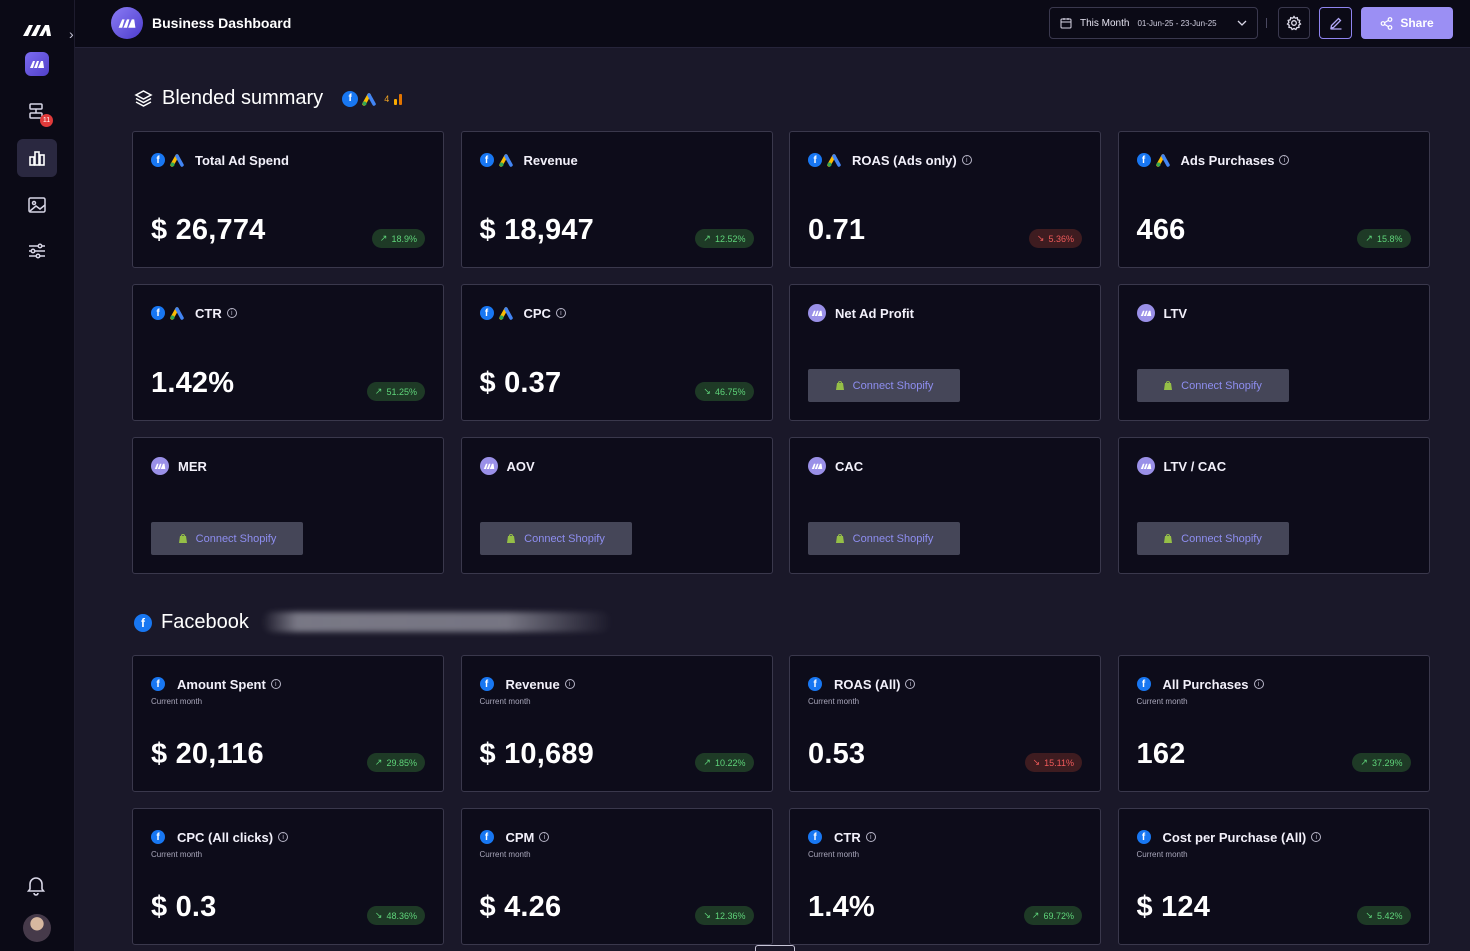  I want to click on metric-card-fb-ctr: f CTR i Current month 1.4% ↗ 69.72%, so click(945, 876).